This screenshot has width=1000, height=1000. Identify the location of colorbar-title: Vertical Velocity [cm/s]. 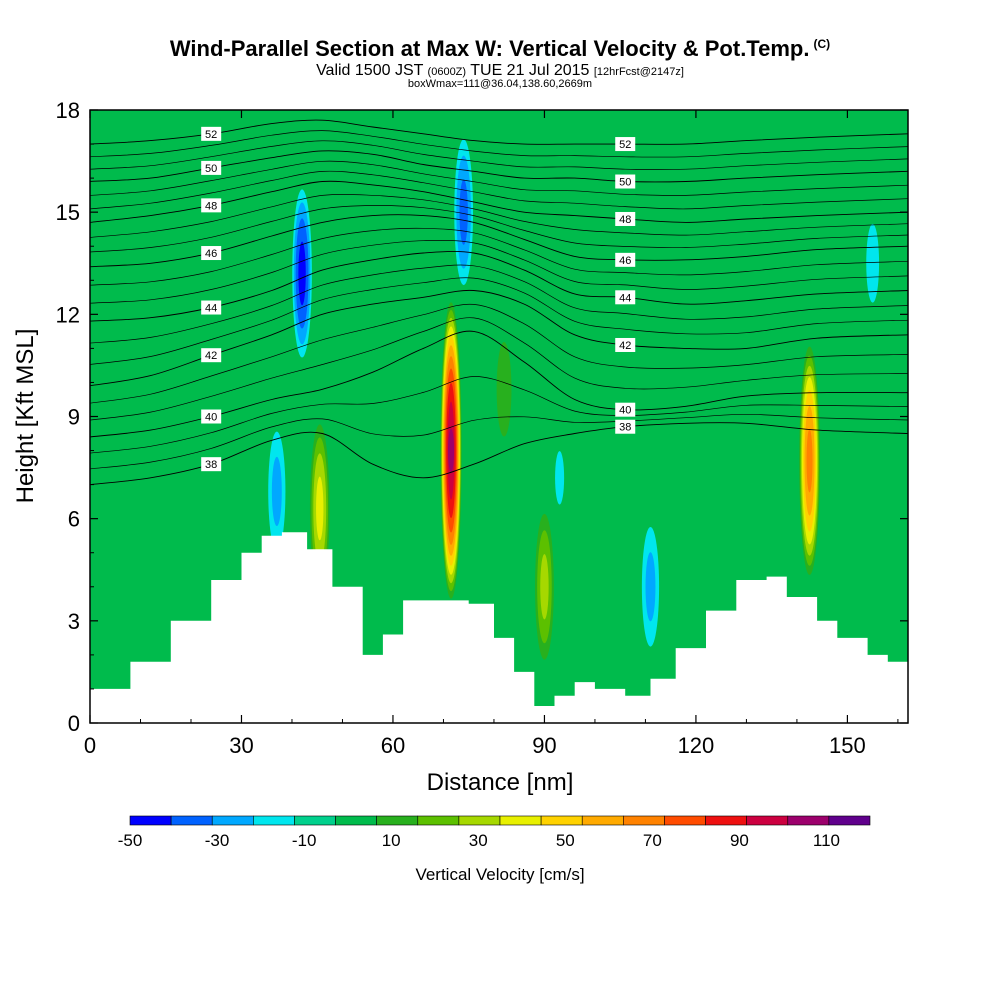
(499, 874).